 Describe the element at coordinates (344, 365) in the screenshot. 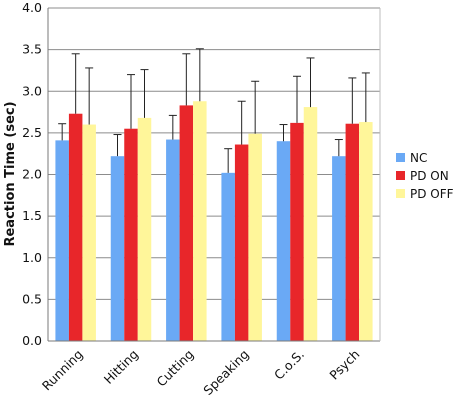

I see `x-tick-label: Psych` at that location.